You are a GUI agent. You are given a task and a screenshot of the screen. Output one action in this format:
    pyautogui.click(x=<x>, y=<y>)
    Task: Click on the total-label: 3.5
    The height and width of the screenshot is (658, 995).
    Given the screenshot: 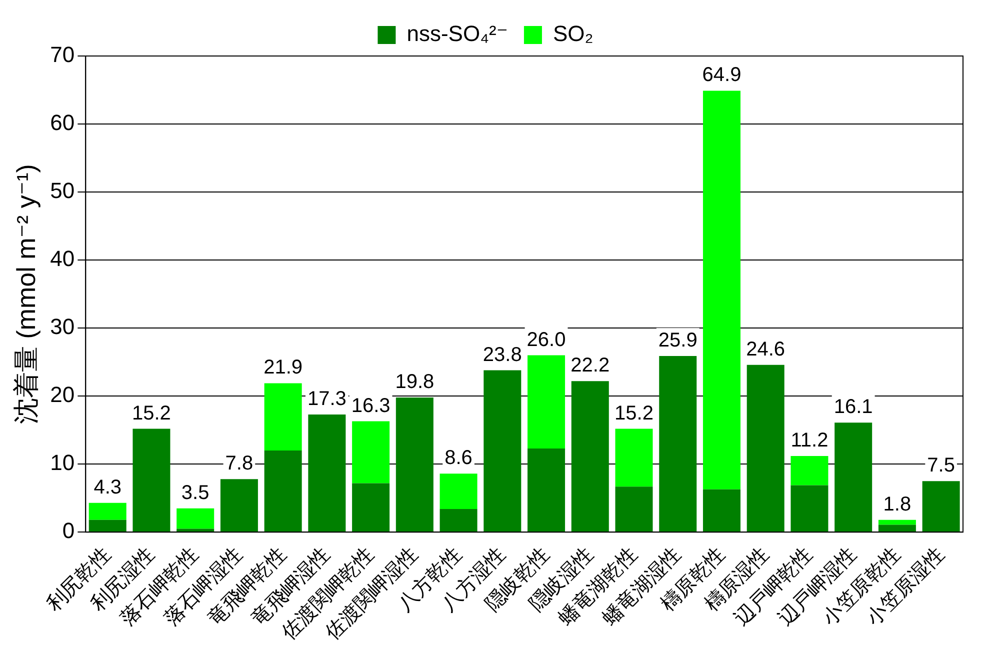 What is the action you would take?
    pyautogui.click(x=195, y=493)
    